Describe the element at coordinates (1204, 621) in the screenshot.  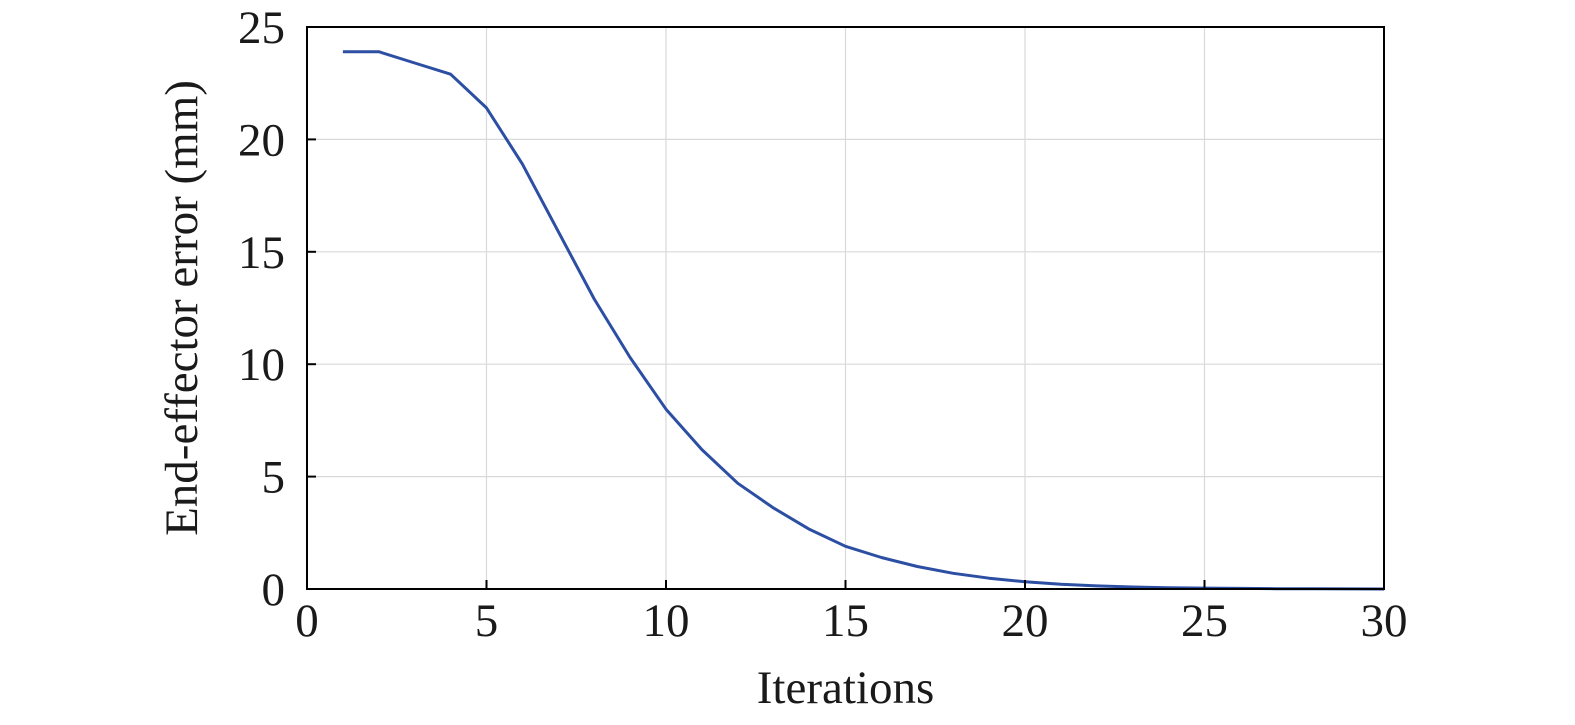
I see `x-tick-label: 25` at that location.